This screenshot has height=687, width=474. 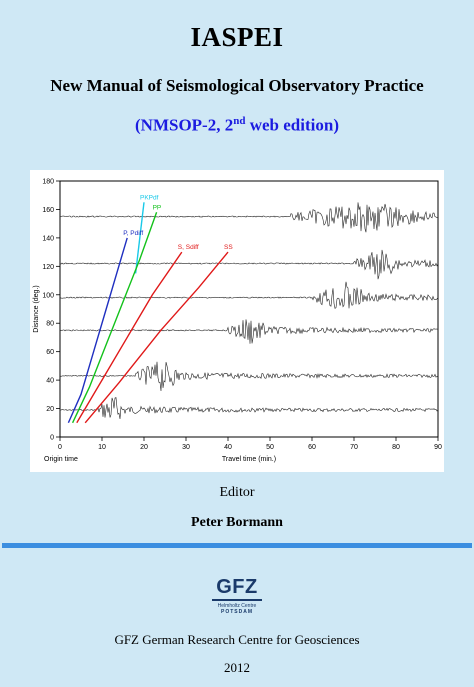 What do you see at coordinates (228, 447) in the screenshot?
I see `x-tick-label: 40` at bounding box center [228, 447].